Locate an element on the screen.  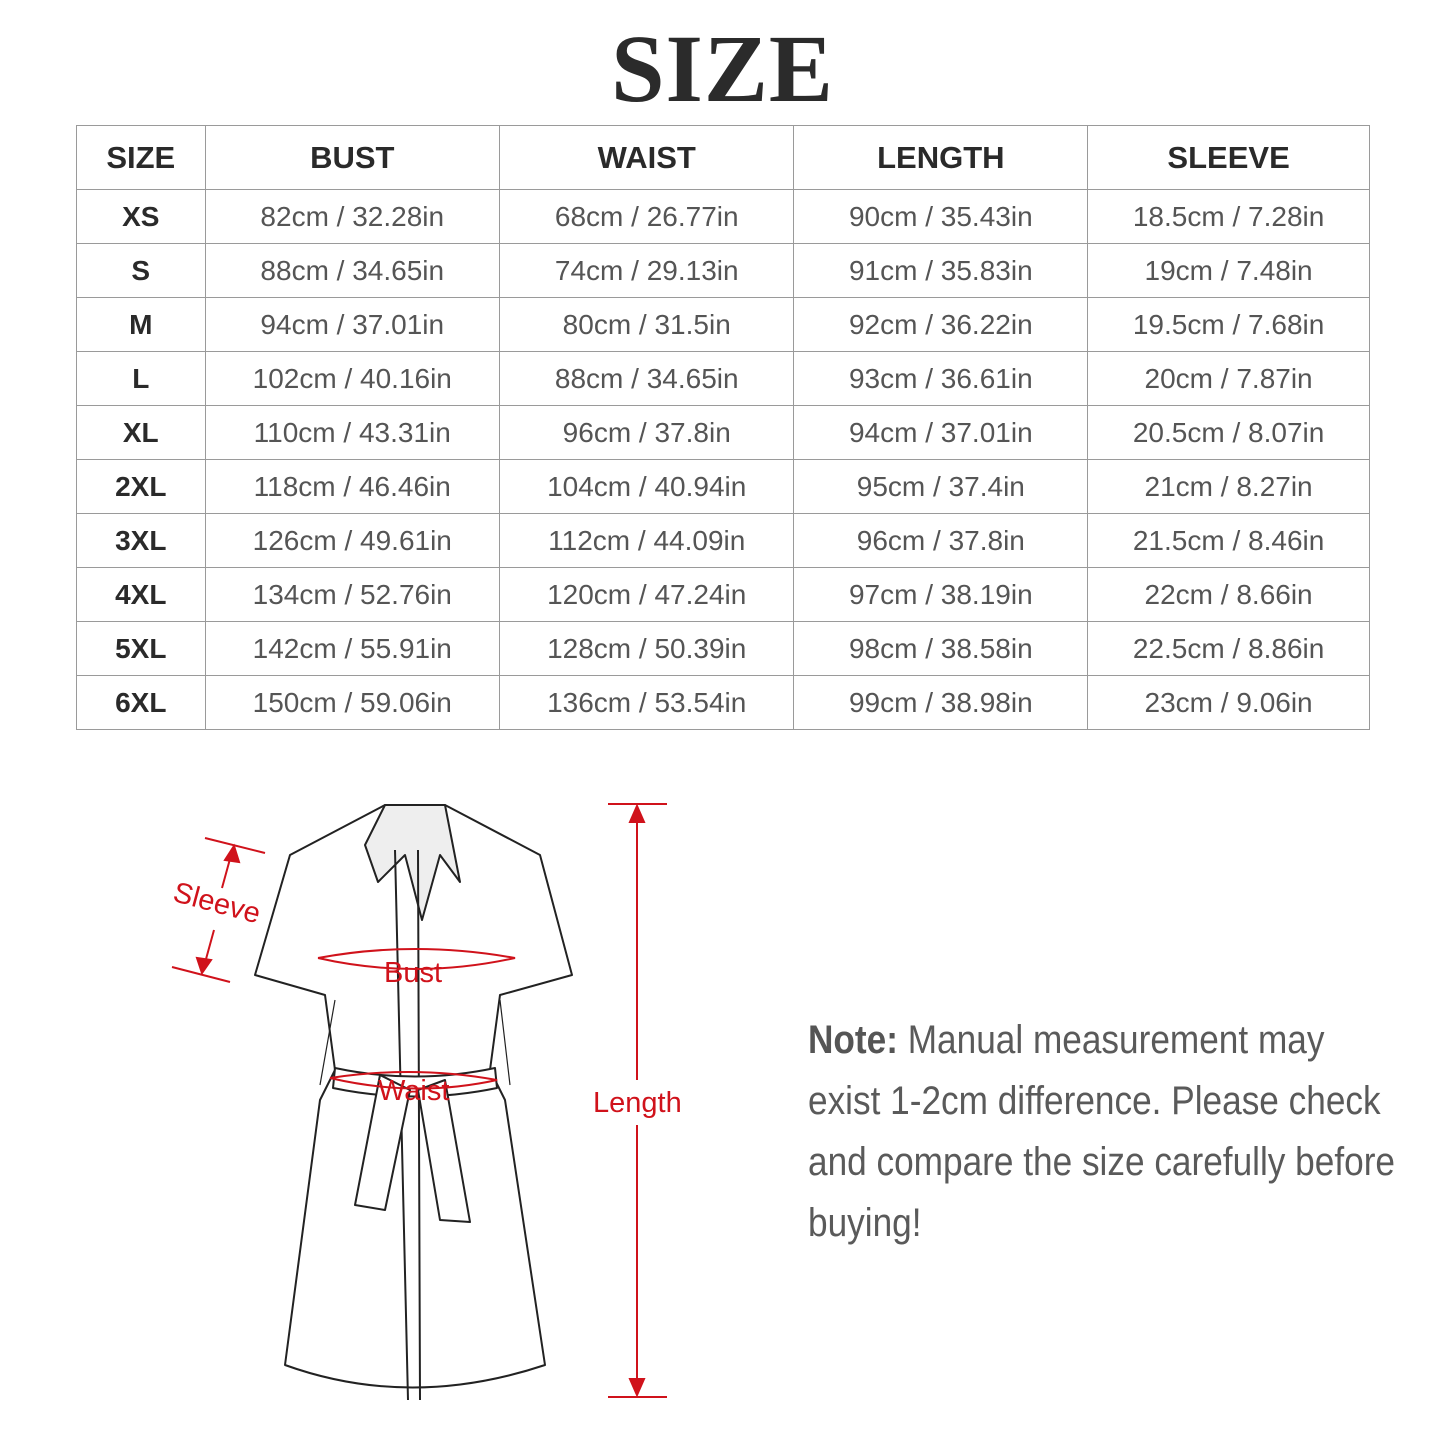
measurement-cell: 136cm / 53.54in is located at coordinates (646, 702).